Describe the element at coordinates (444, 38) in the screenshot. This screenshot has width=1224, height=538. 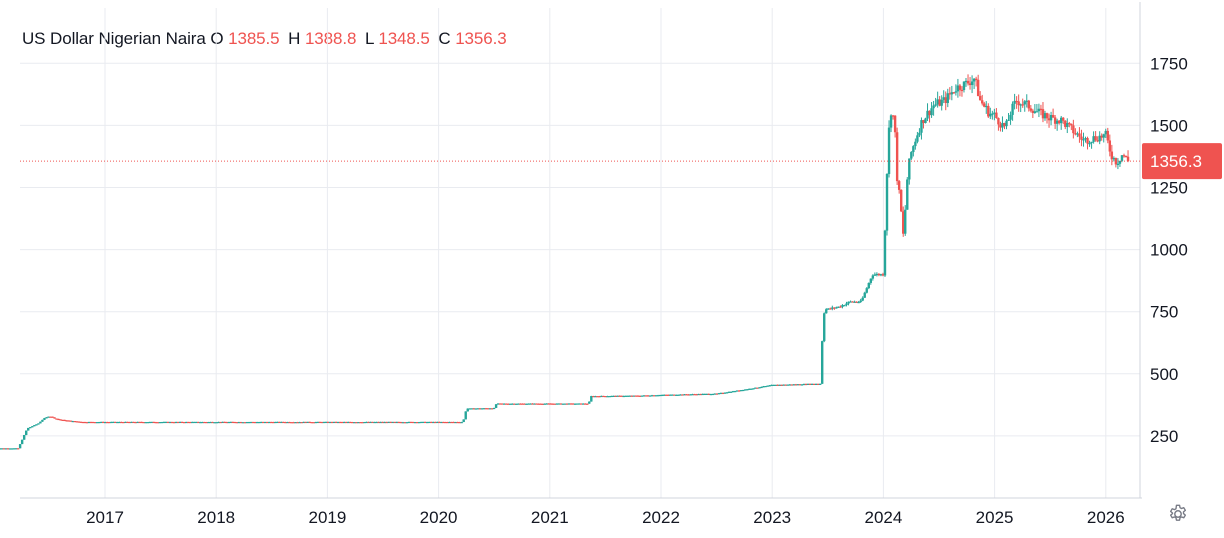
I see `legend-close-label: C` at that location.